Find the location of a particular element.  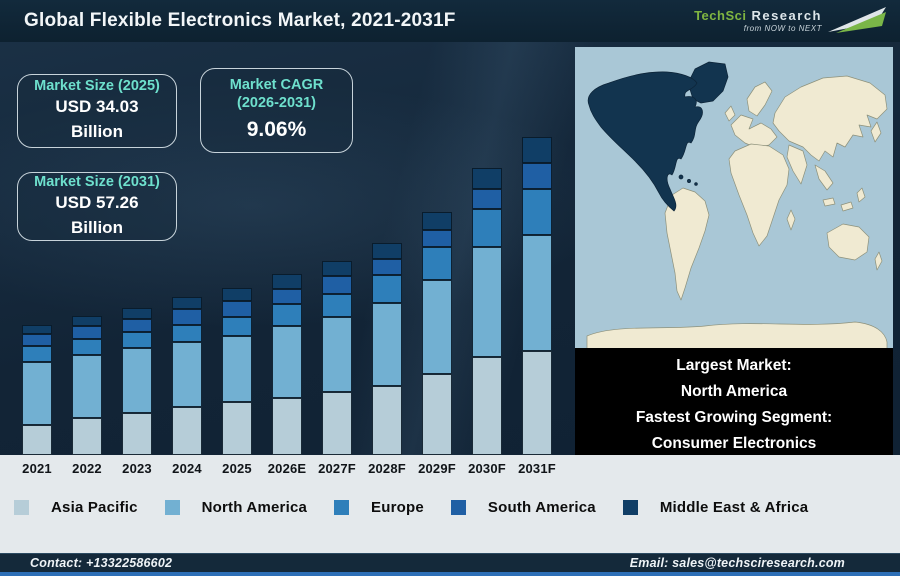

callout-line: Largest Market: is located at coordinates (734, 365).